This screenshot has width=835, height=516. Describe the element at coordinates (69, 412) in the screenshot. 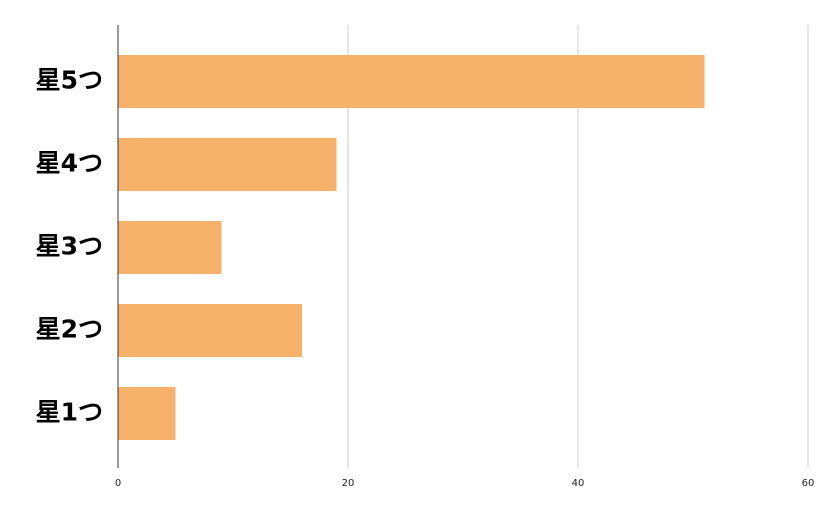

I see `y-tick-label: 星1つ` at that location.